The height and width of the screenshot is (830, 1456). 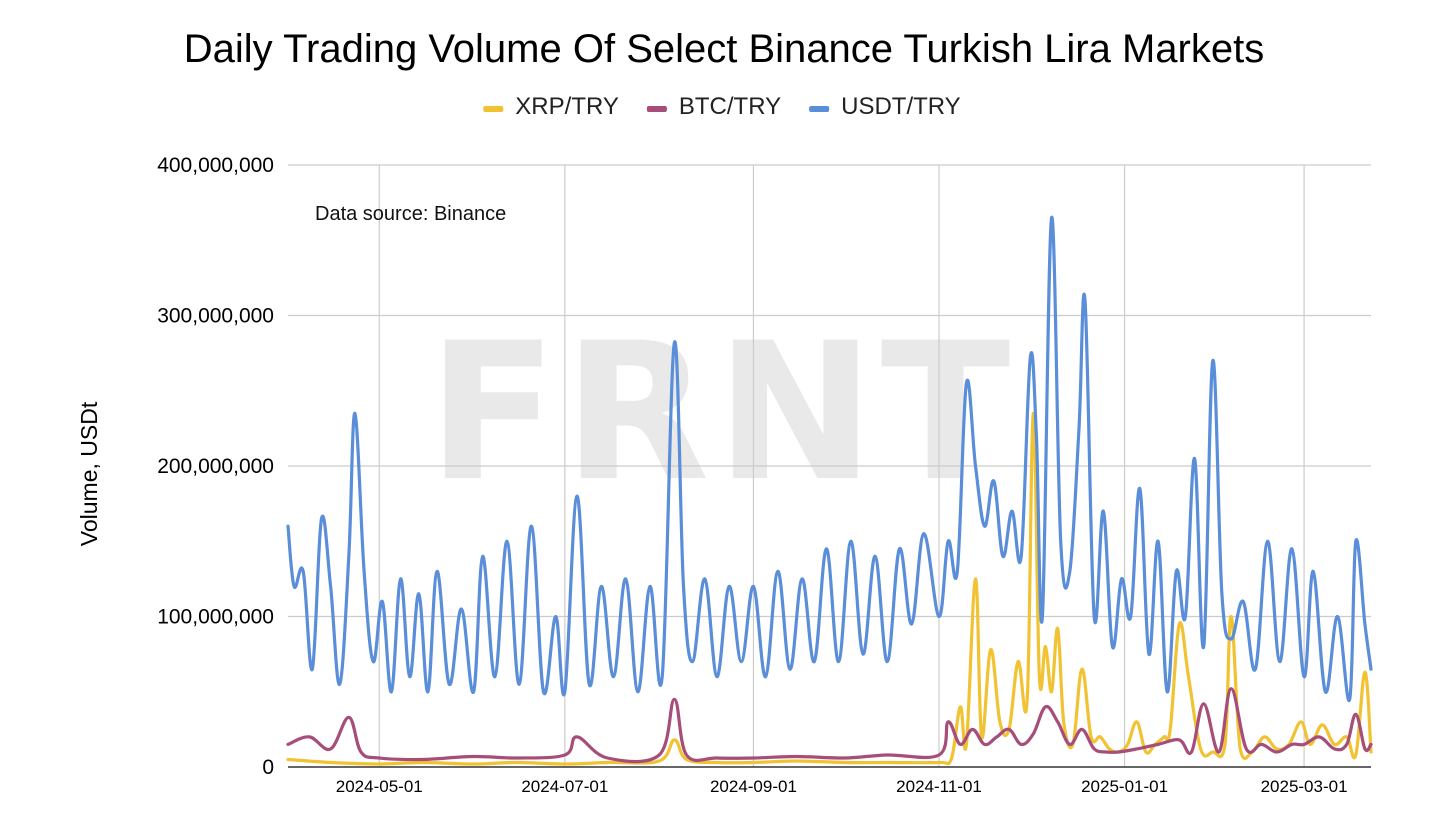 I want to click on x-tick-label: 2024-11-01, so click(x=939, y=786).